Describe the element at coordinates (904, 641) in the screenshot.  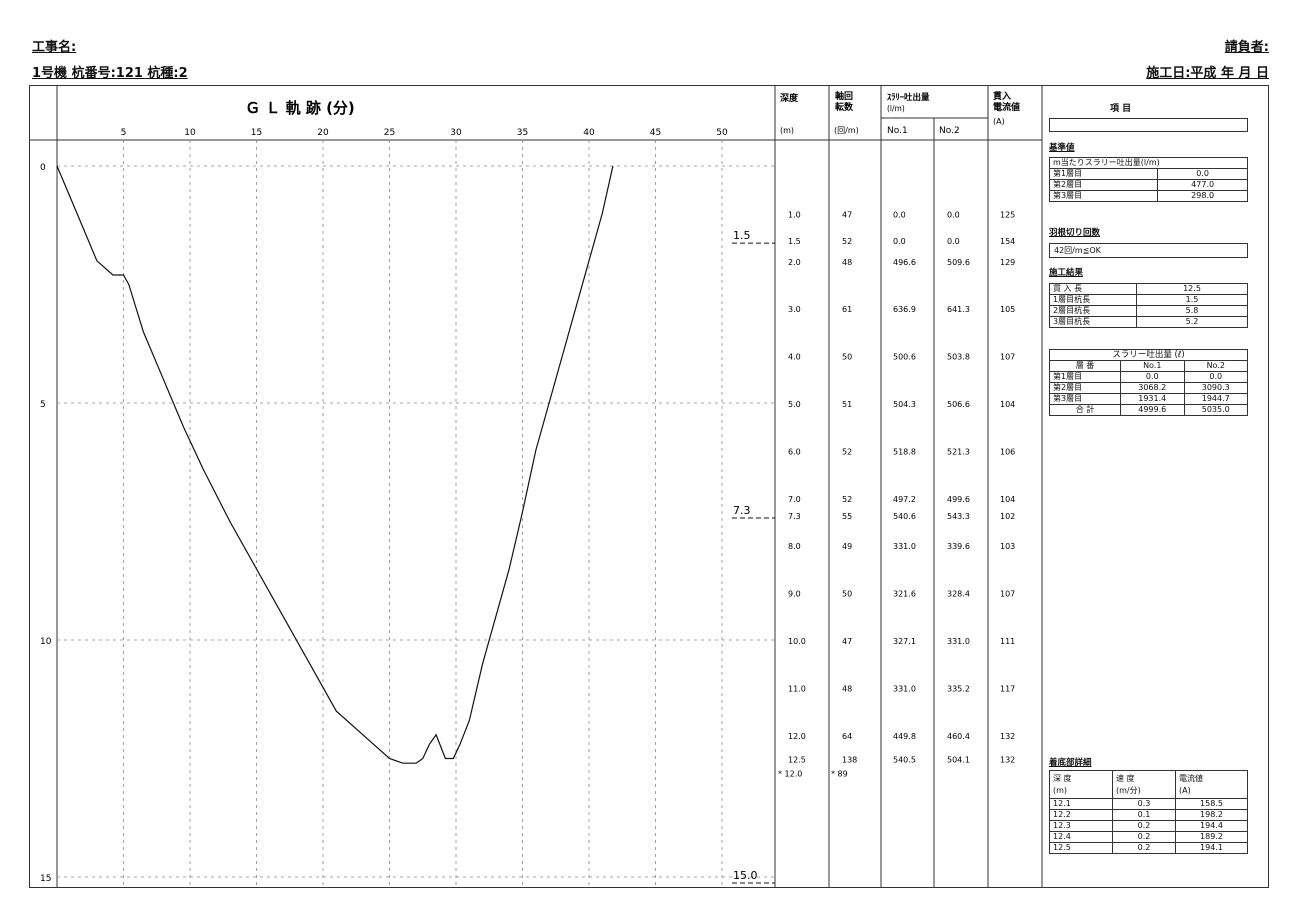
I see `table-cell-slurry-no1: 327.1` at that location.